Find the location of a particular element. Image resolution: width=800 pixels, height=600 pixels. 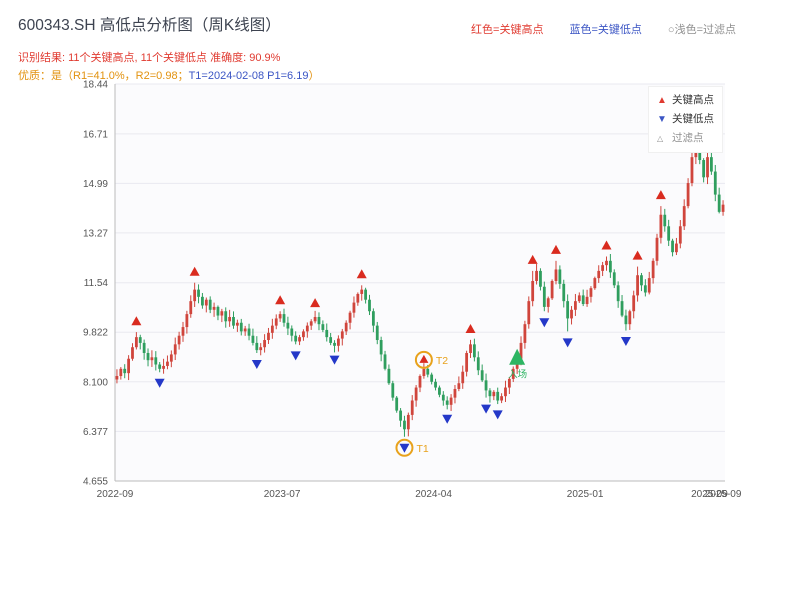

legend-key-low-label: 蓝色=关键低点 is located at coordinates (605, 30).